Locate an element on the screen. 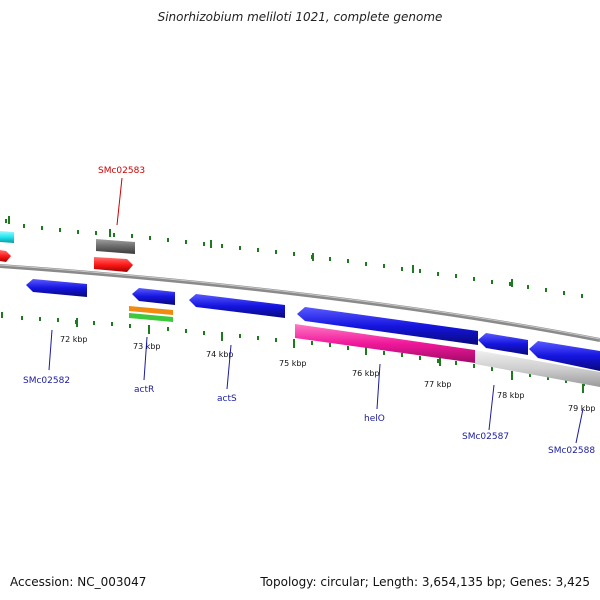  gene-label-smc02588: SMc02588 is located at coordinates (571, 451).